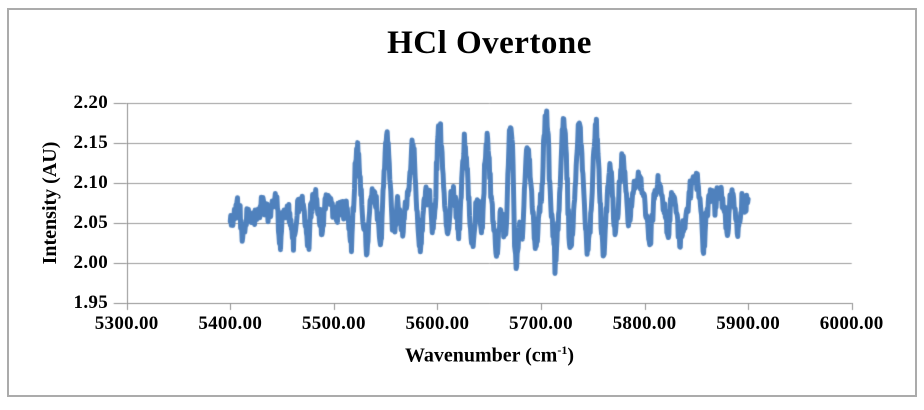 Image resolution: width=924 pixels, height=410 pixels. I want to click on x-axis-tick-label: 5900.00, so click(748, 323).